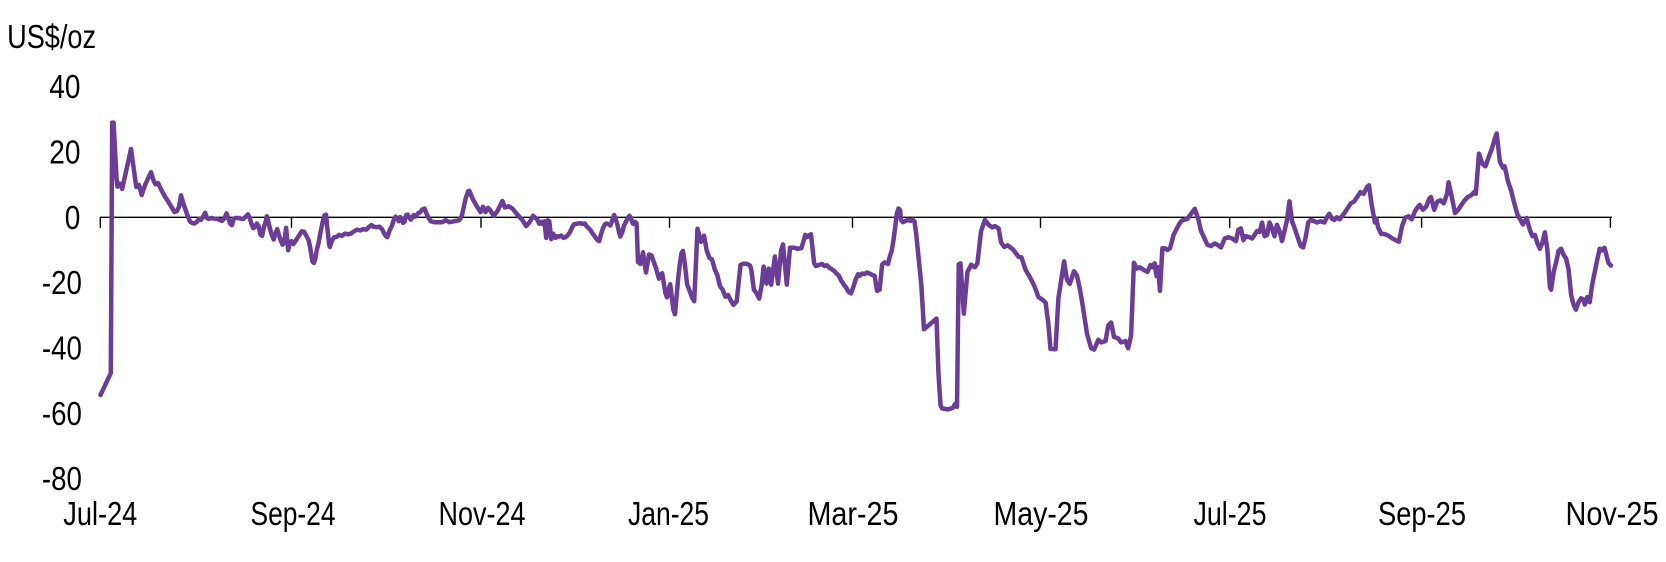 Image resolution: width=1666 pixels, height=562 pixels. Describe the element at coordinates (73, 217) in the screenshot. I see `svg-text: 0` at that location.